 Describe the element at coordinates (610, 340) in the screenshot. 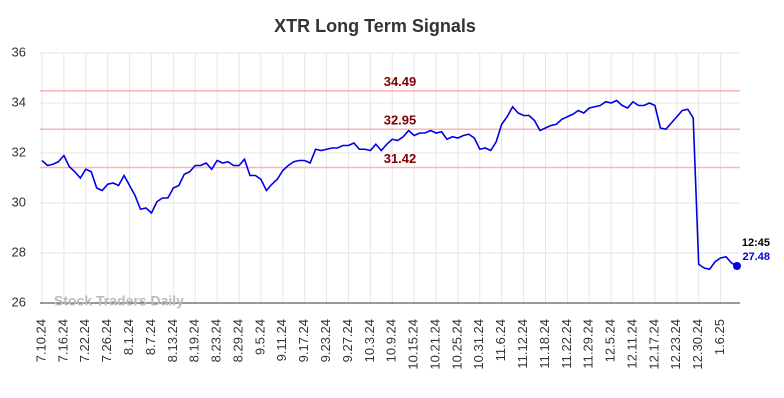

I see `x-tick-label: 12.5.24` at that location.